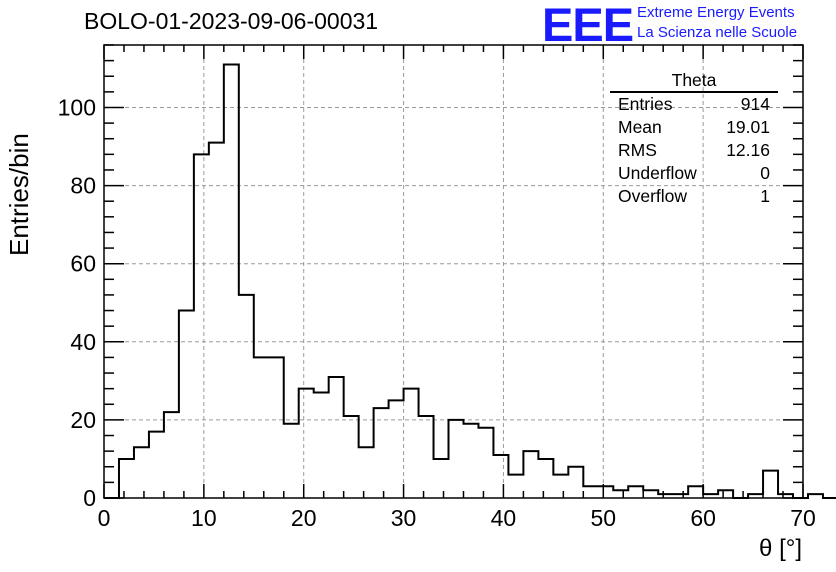 The image size is (836, 572). Describe the element at coordinates (83, 420) in the screenshot. I see `y-tick-label: 20` at that location.